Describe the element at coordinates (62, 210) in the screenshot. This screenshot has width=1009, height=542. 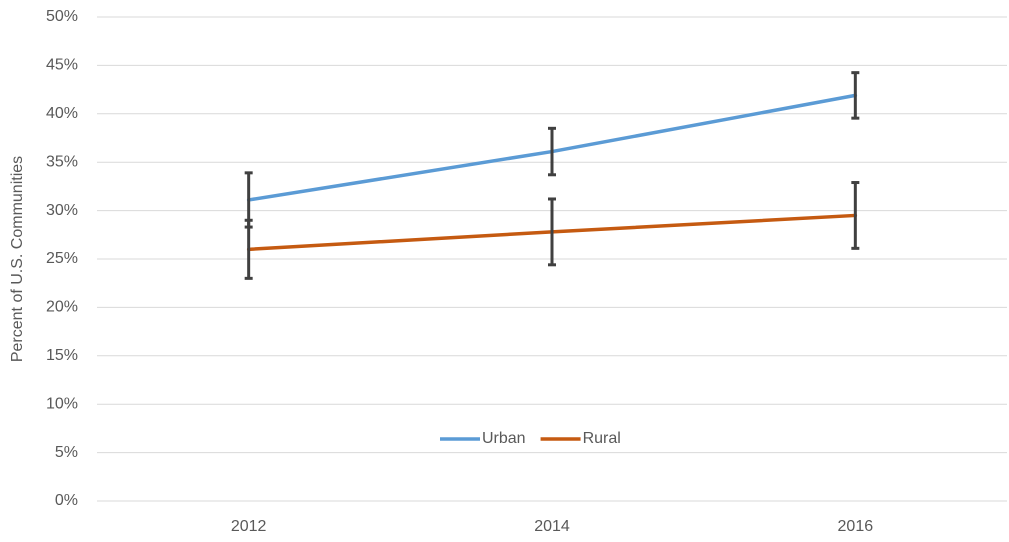
I see `y-tick-label: 30%` at that location.